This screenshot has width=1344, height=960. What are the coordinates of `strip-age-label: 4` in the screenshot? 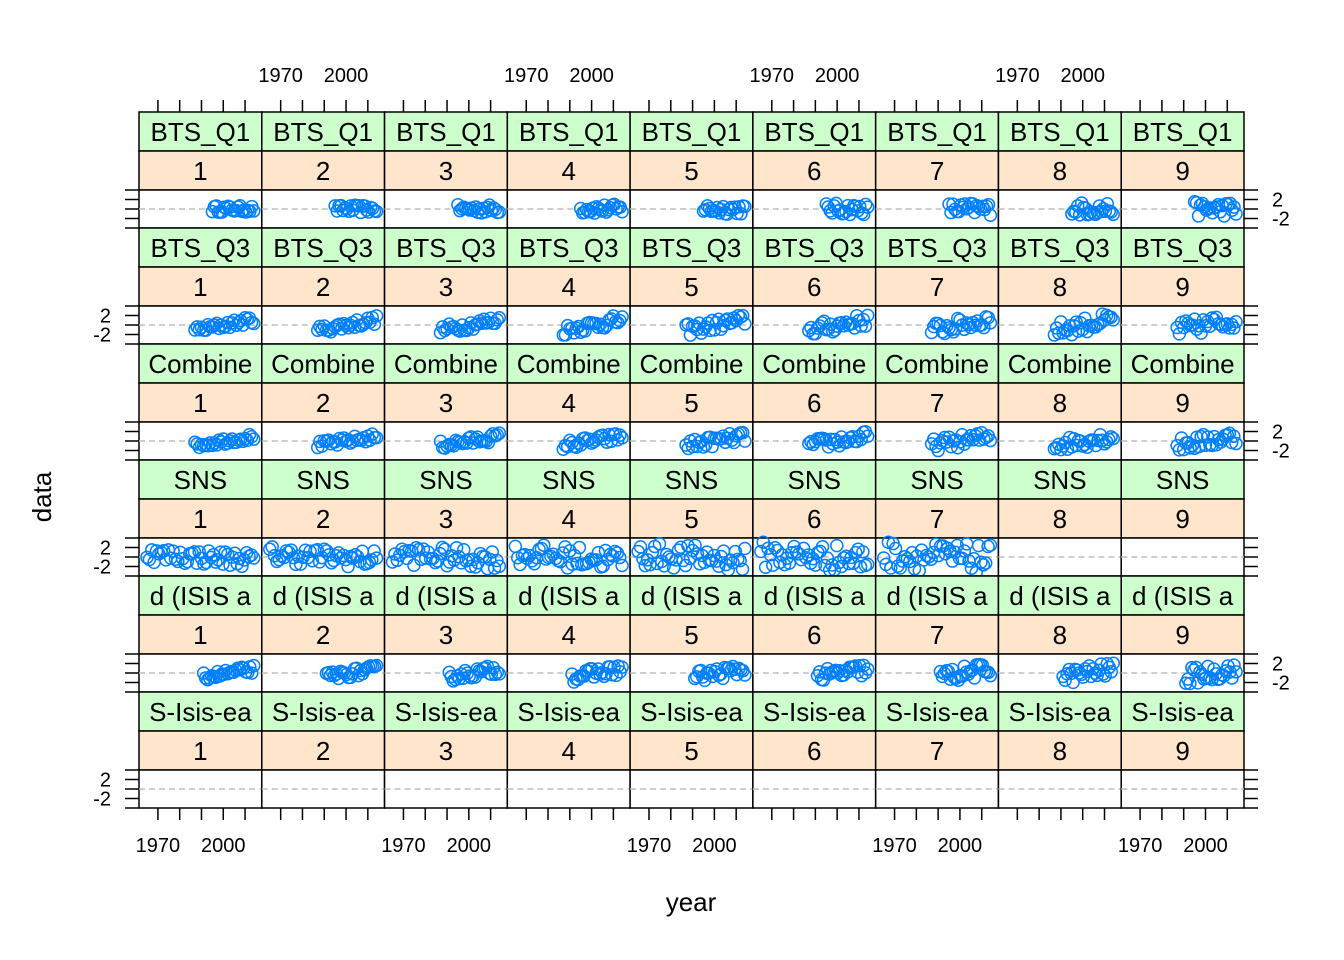 It's located at (568, 519).